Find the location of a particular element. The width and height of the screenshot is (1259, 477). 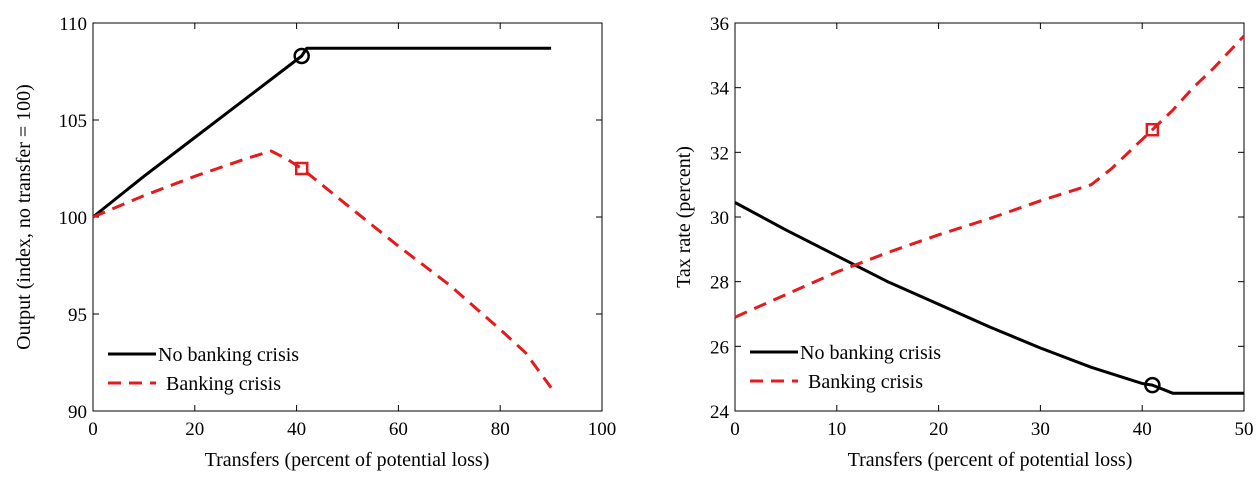

y-tick-label: 30 is located at coordinates (719, 218).